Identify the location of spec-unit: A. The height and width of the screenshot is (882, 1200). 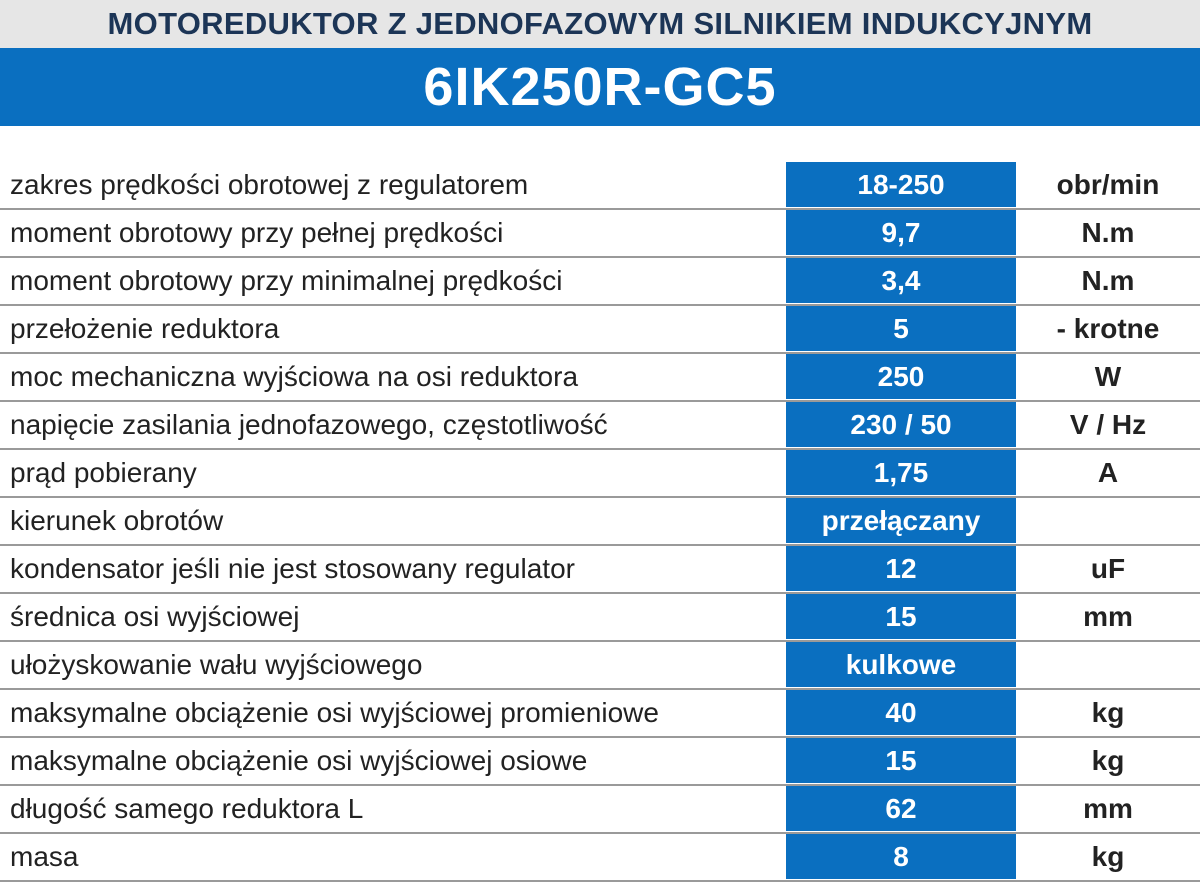
(1108, 472).